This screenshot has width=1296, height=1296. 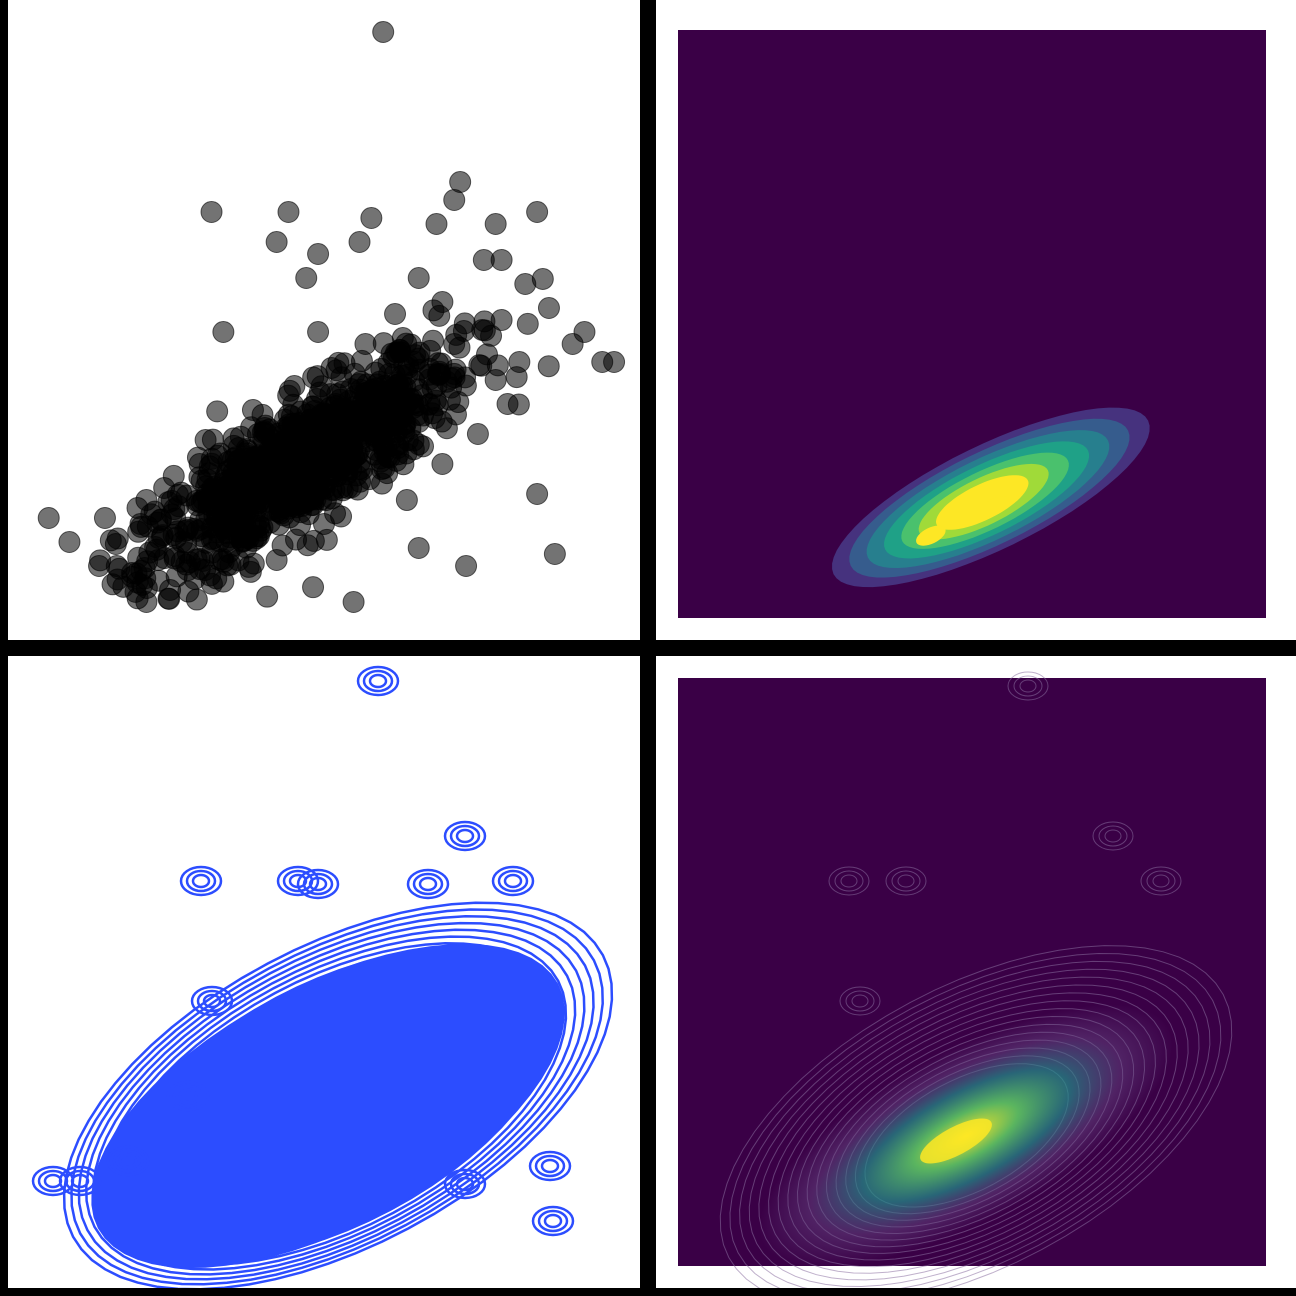 What do you see at coordinates (956, 1141) in the screenshot?
I see `kde-overlay-peak` at bounding box center [956, 1141].